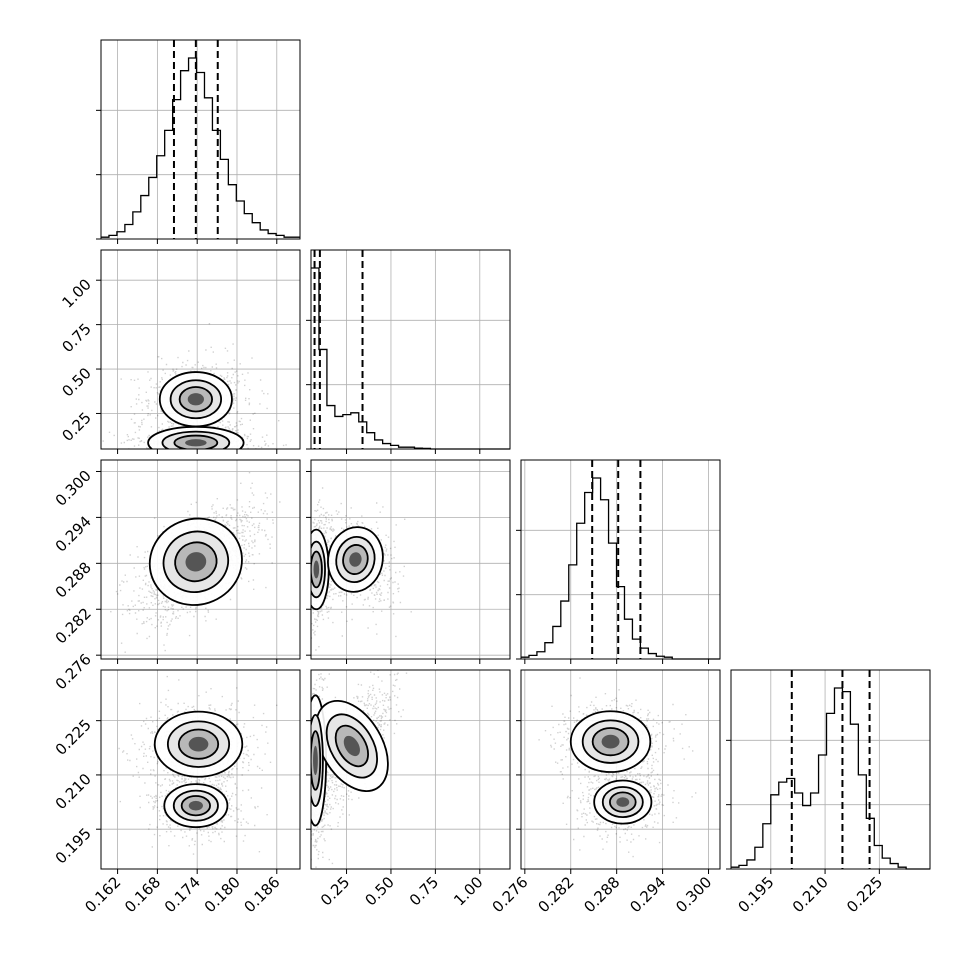  Describe the element at coordinates (810, 894) in the screenshot. I see `x-tick-label-p3: 0.210` at that location.